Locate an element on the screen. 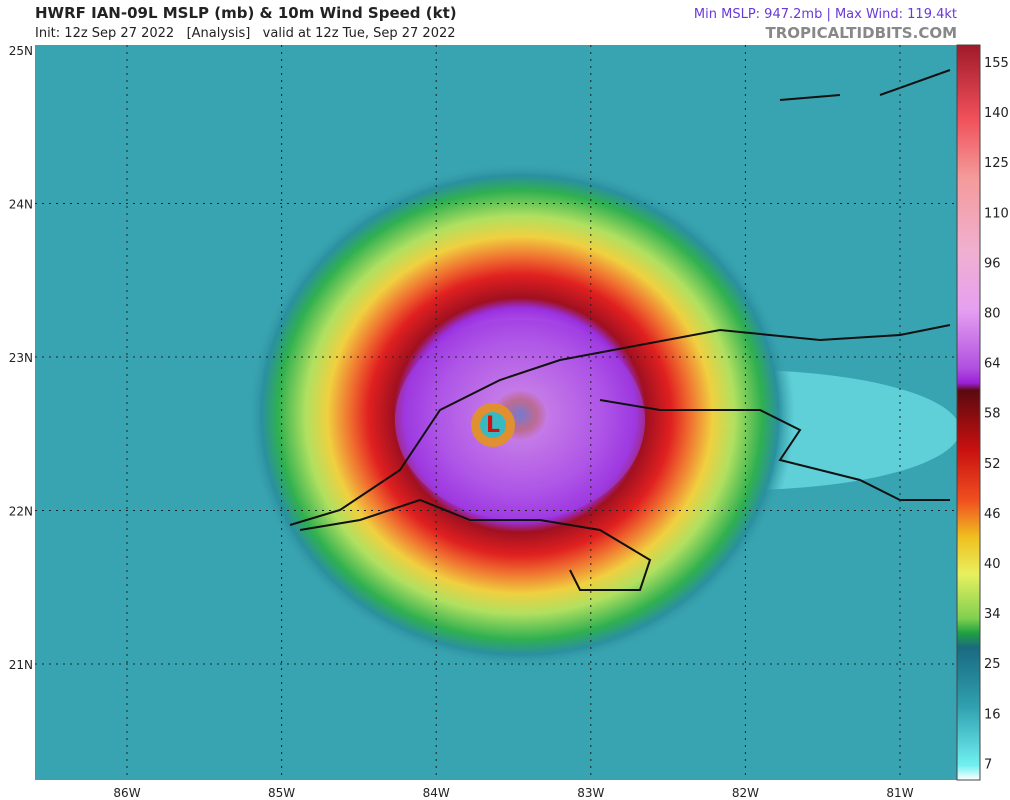 The height and width of the screenshot is (800, 1010). low-center-label: L is located at coordinates (493, 425).